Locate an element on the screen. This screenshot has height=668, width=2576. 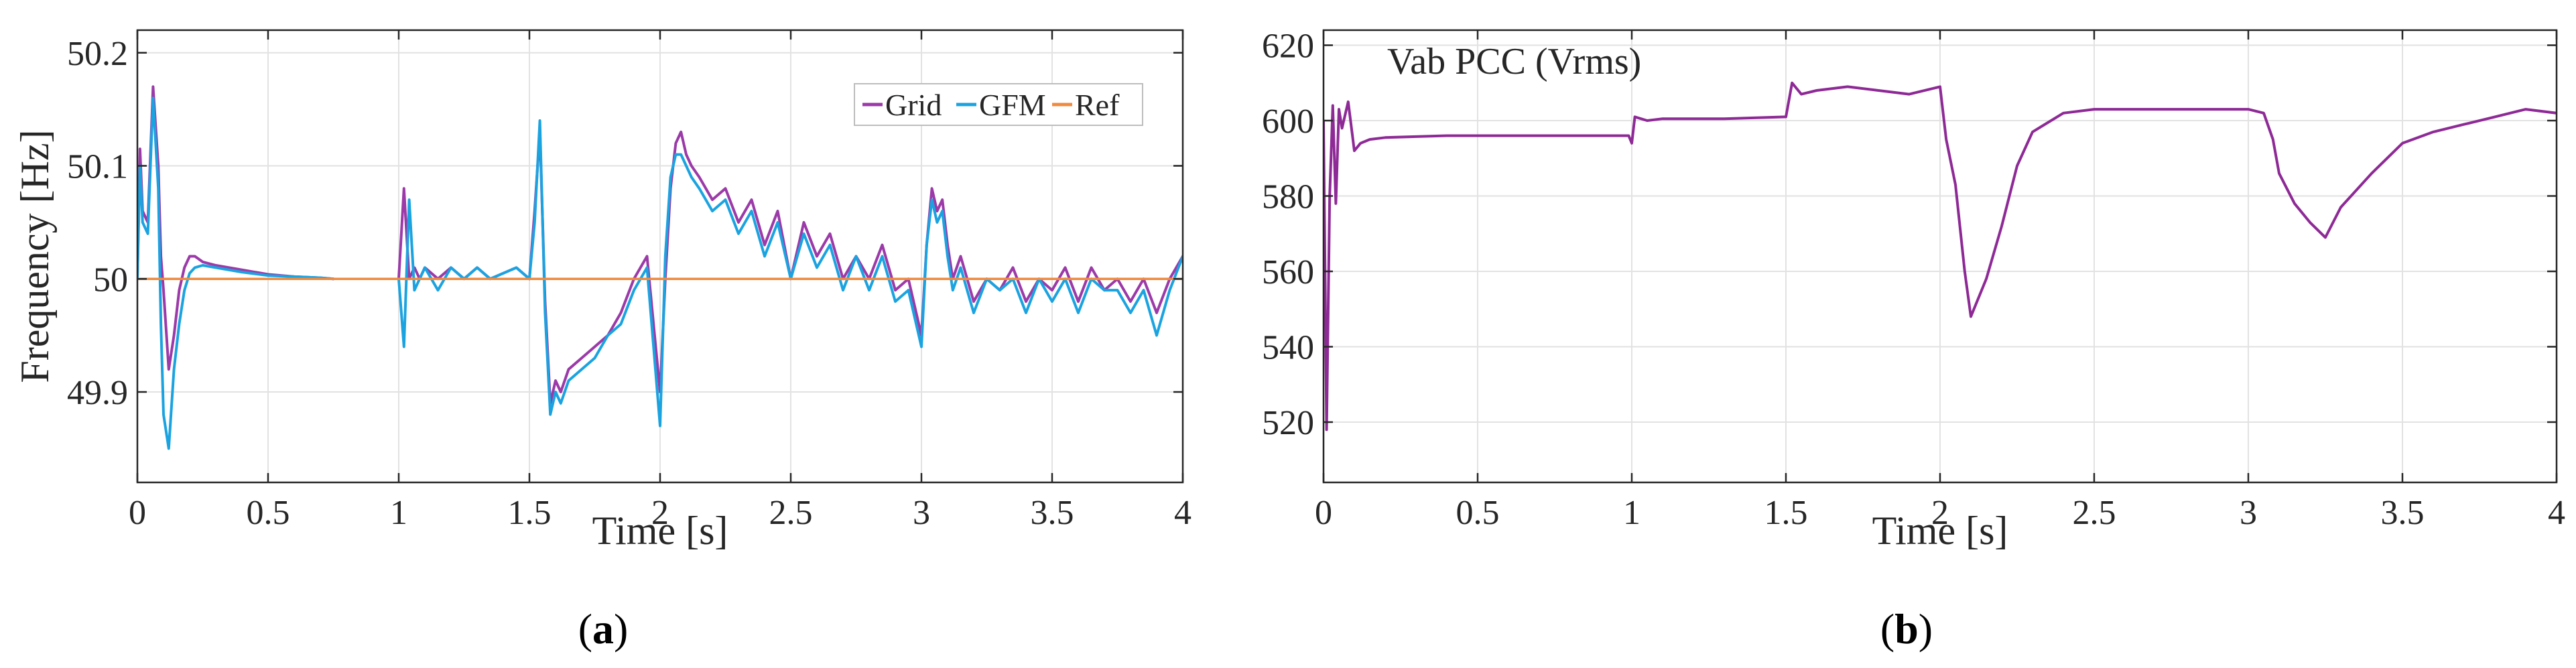
y-tick-label: 49.9 is located at coordinates (97, 393).